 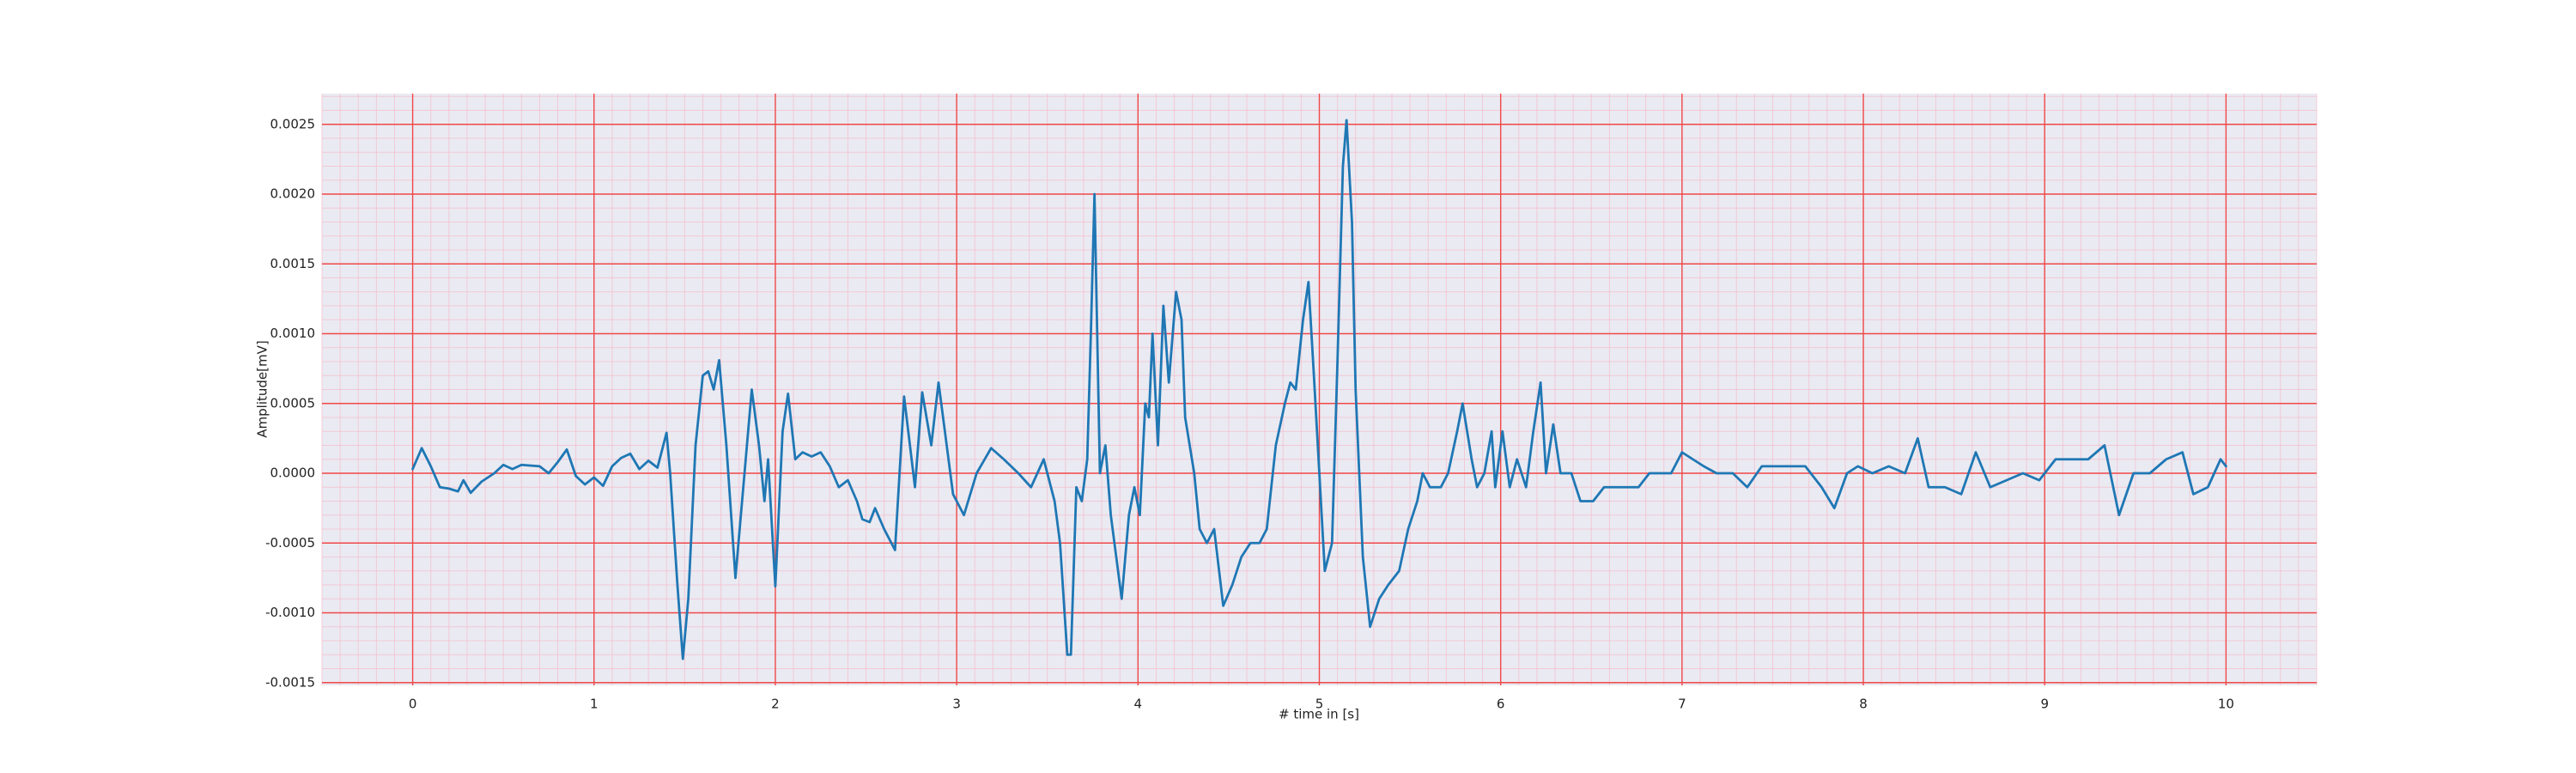 What do you see at coordinates (293, 333) in the screenshot?
I see `y-tick-label: 0.0010` at bounding box center [293, 333].